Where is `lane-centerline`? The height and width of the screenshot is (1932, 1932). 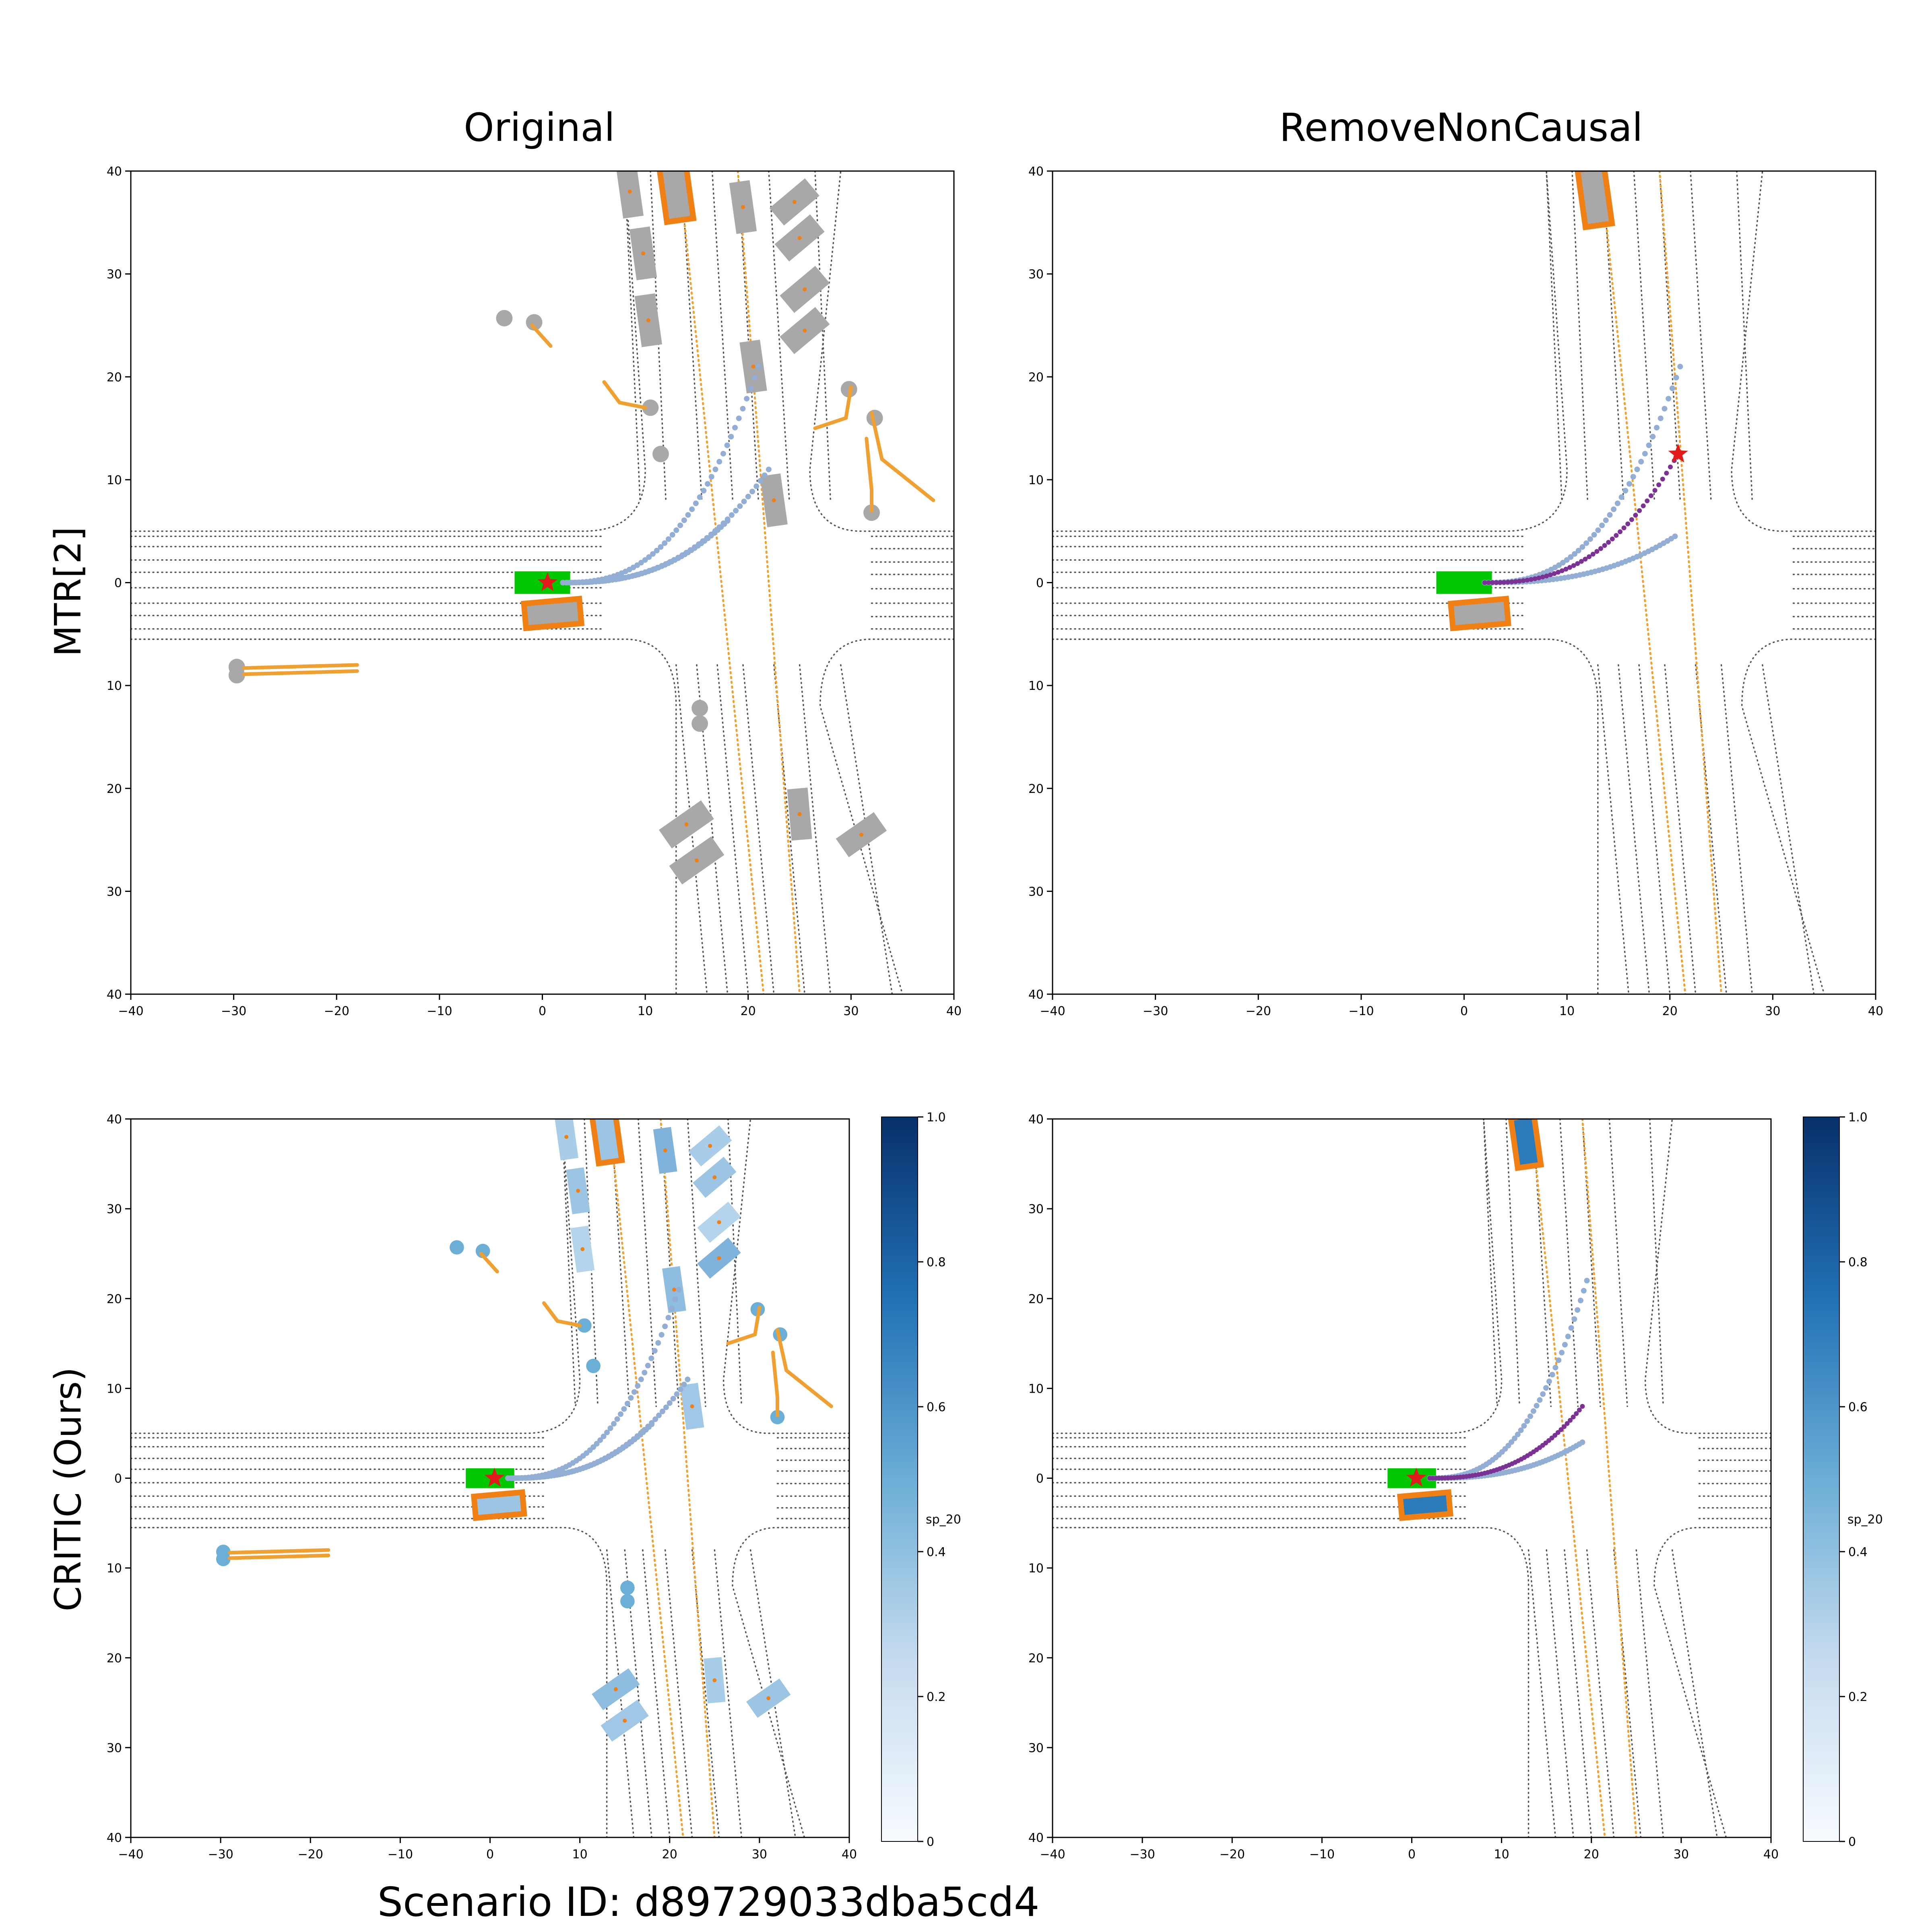 lane-centerline is located at coordinates (1584, 1478).